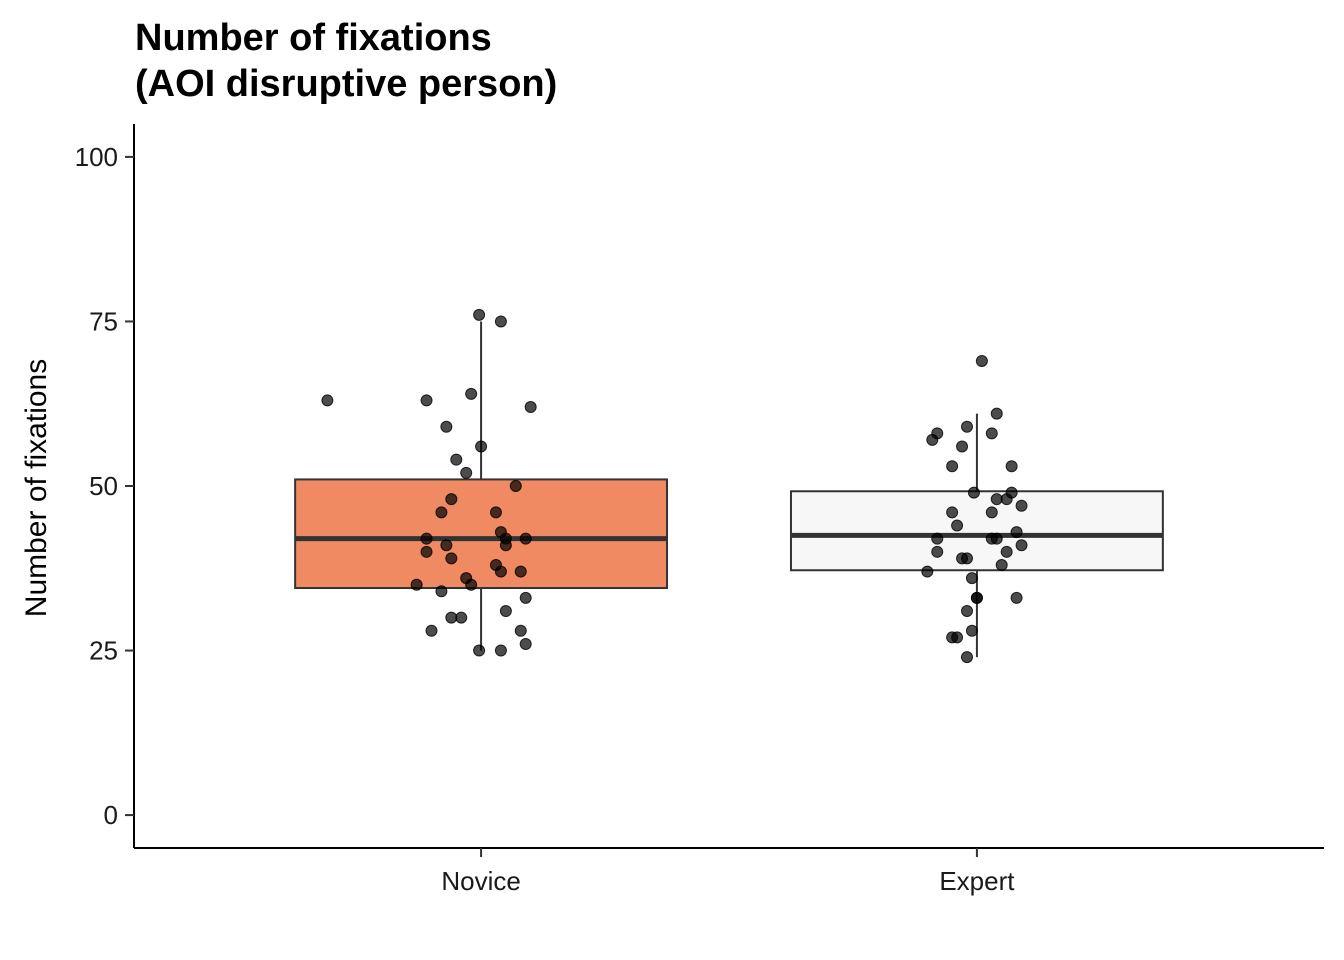 Image resolution: width=1344 pixels, height=960 pixels. What do you see at coordinates (36, 488) in the screenshot?
I see `y-axis-title: Number of fixations` at bounding box center [36, 488].